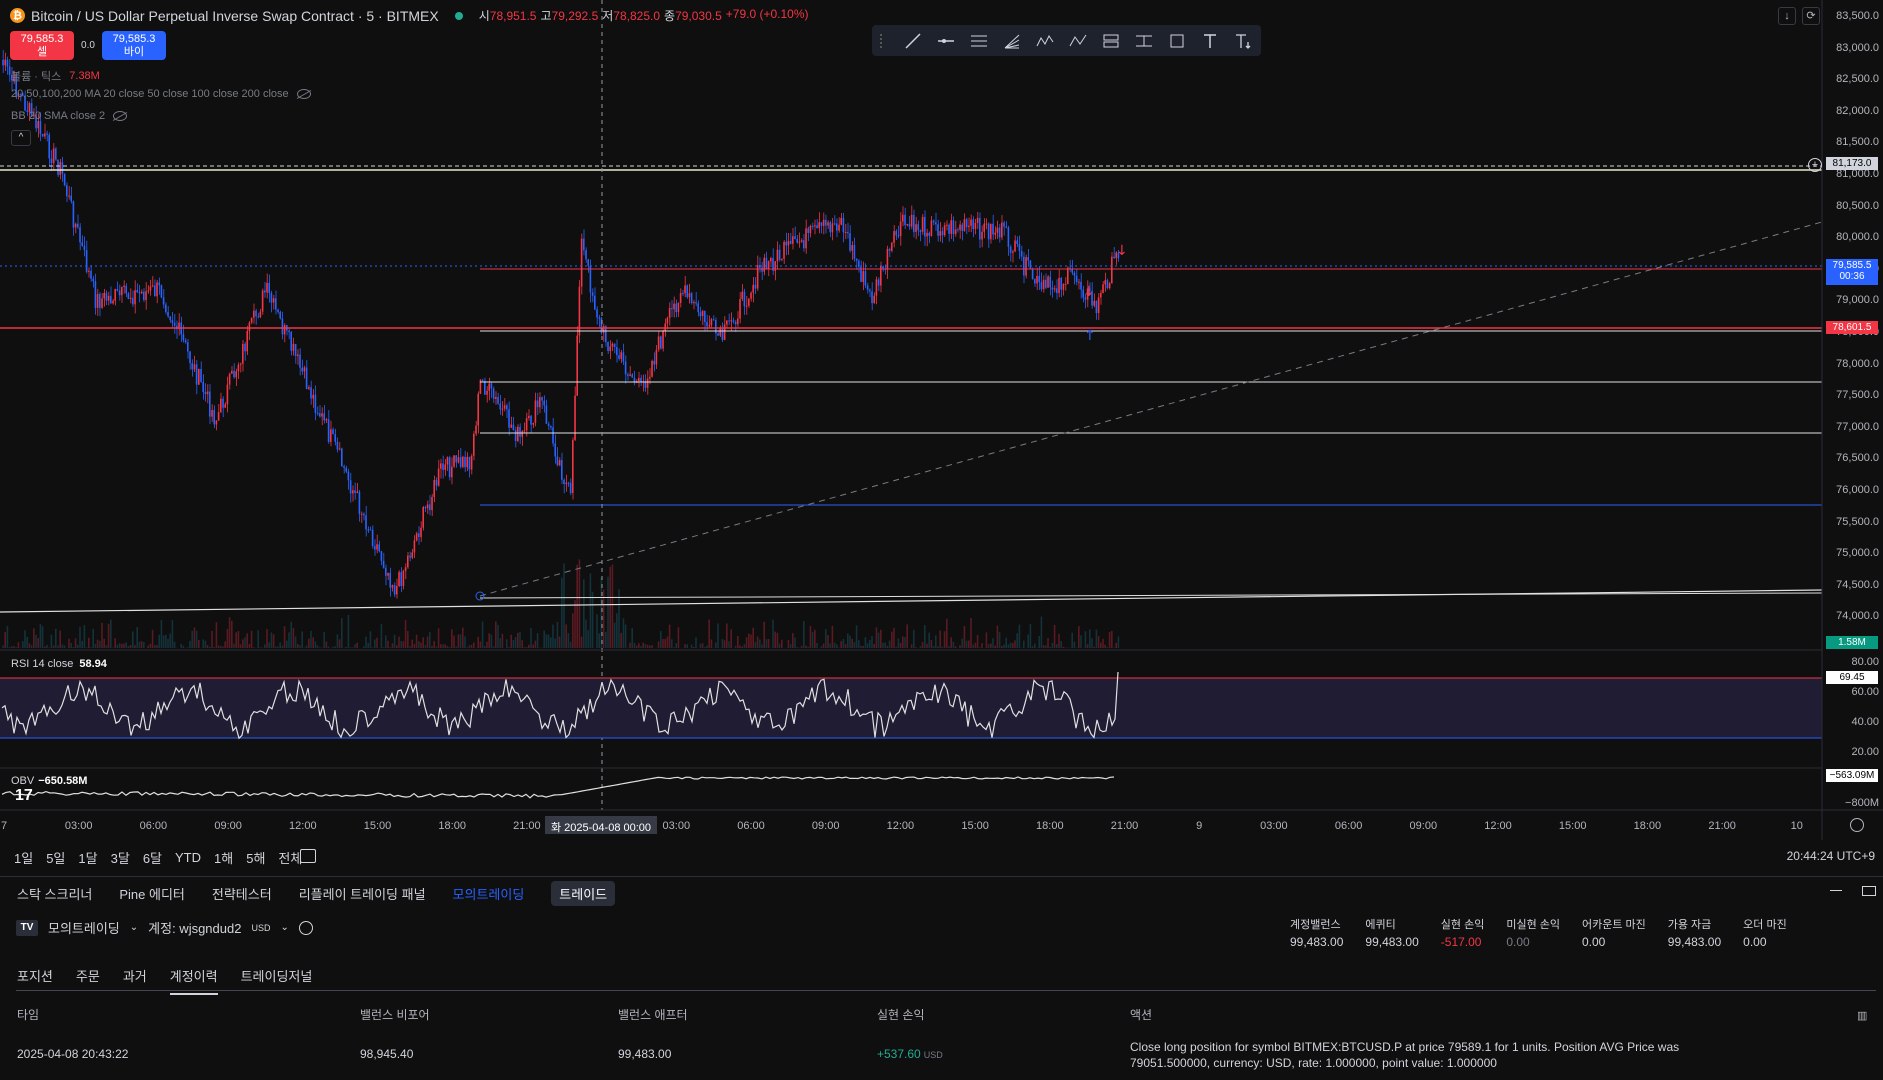  Describe the element at coordinates (912, 40) in the screenshot. I see `trend-line-tool-icon` at that location.